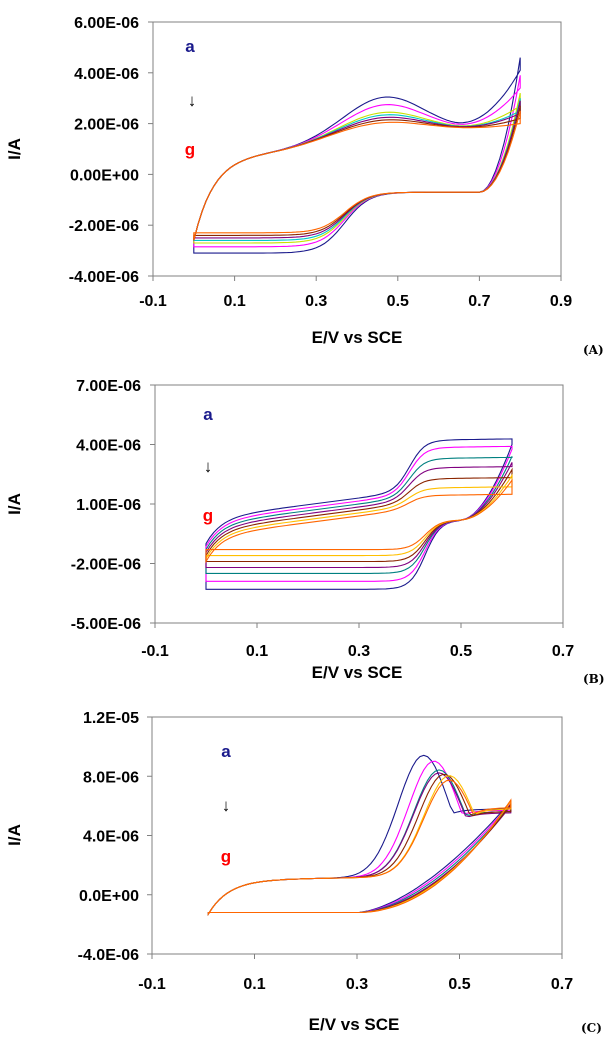  I want to click on cv-curve-d, so click(359, 515).